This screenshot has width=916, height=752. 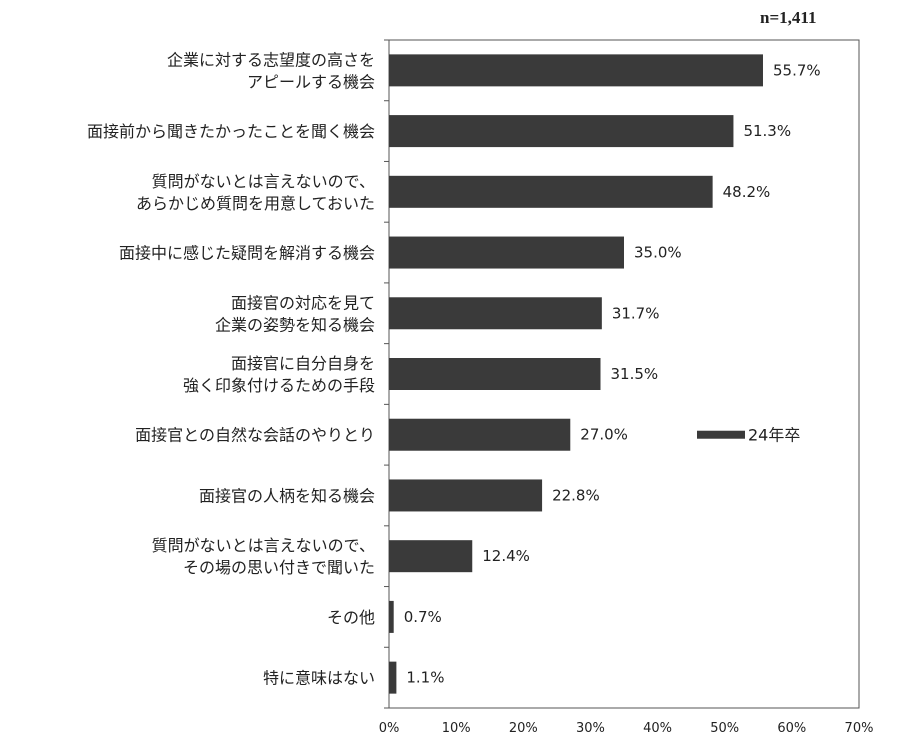 What do you see at coordinates (389, 728) in the screenshot?
I see `x-tick-label: 0%` at bounding box center [389, 728].